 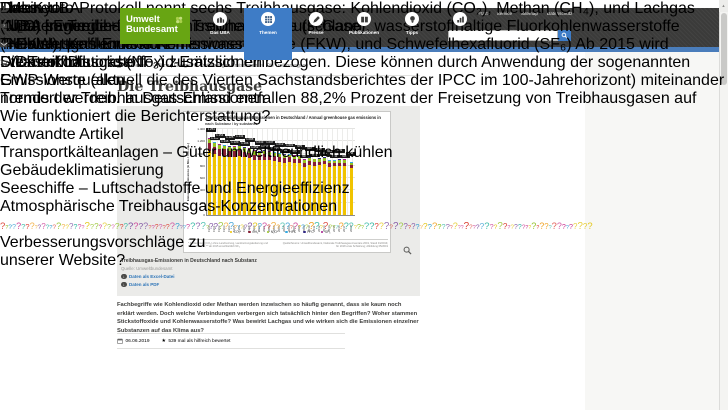 What do you see at coordinates (215, 178) in the screenshot?
I see `stacked-bar-1991` at bounding box center [215, 178].